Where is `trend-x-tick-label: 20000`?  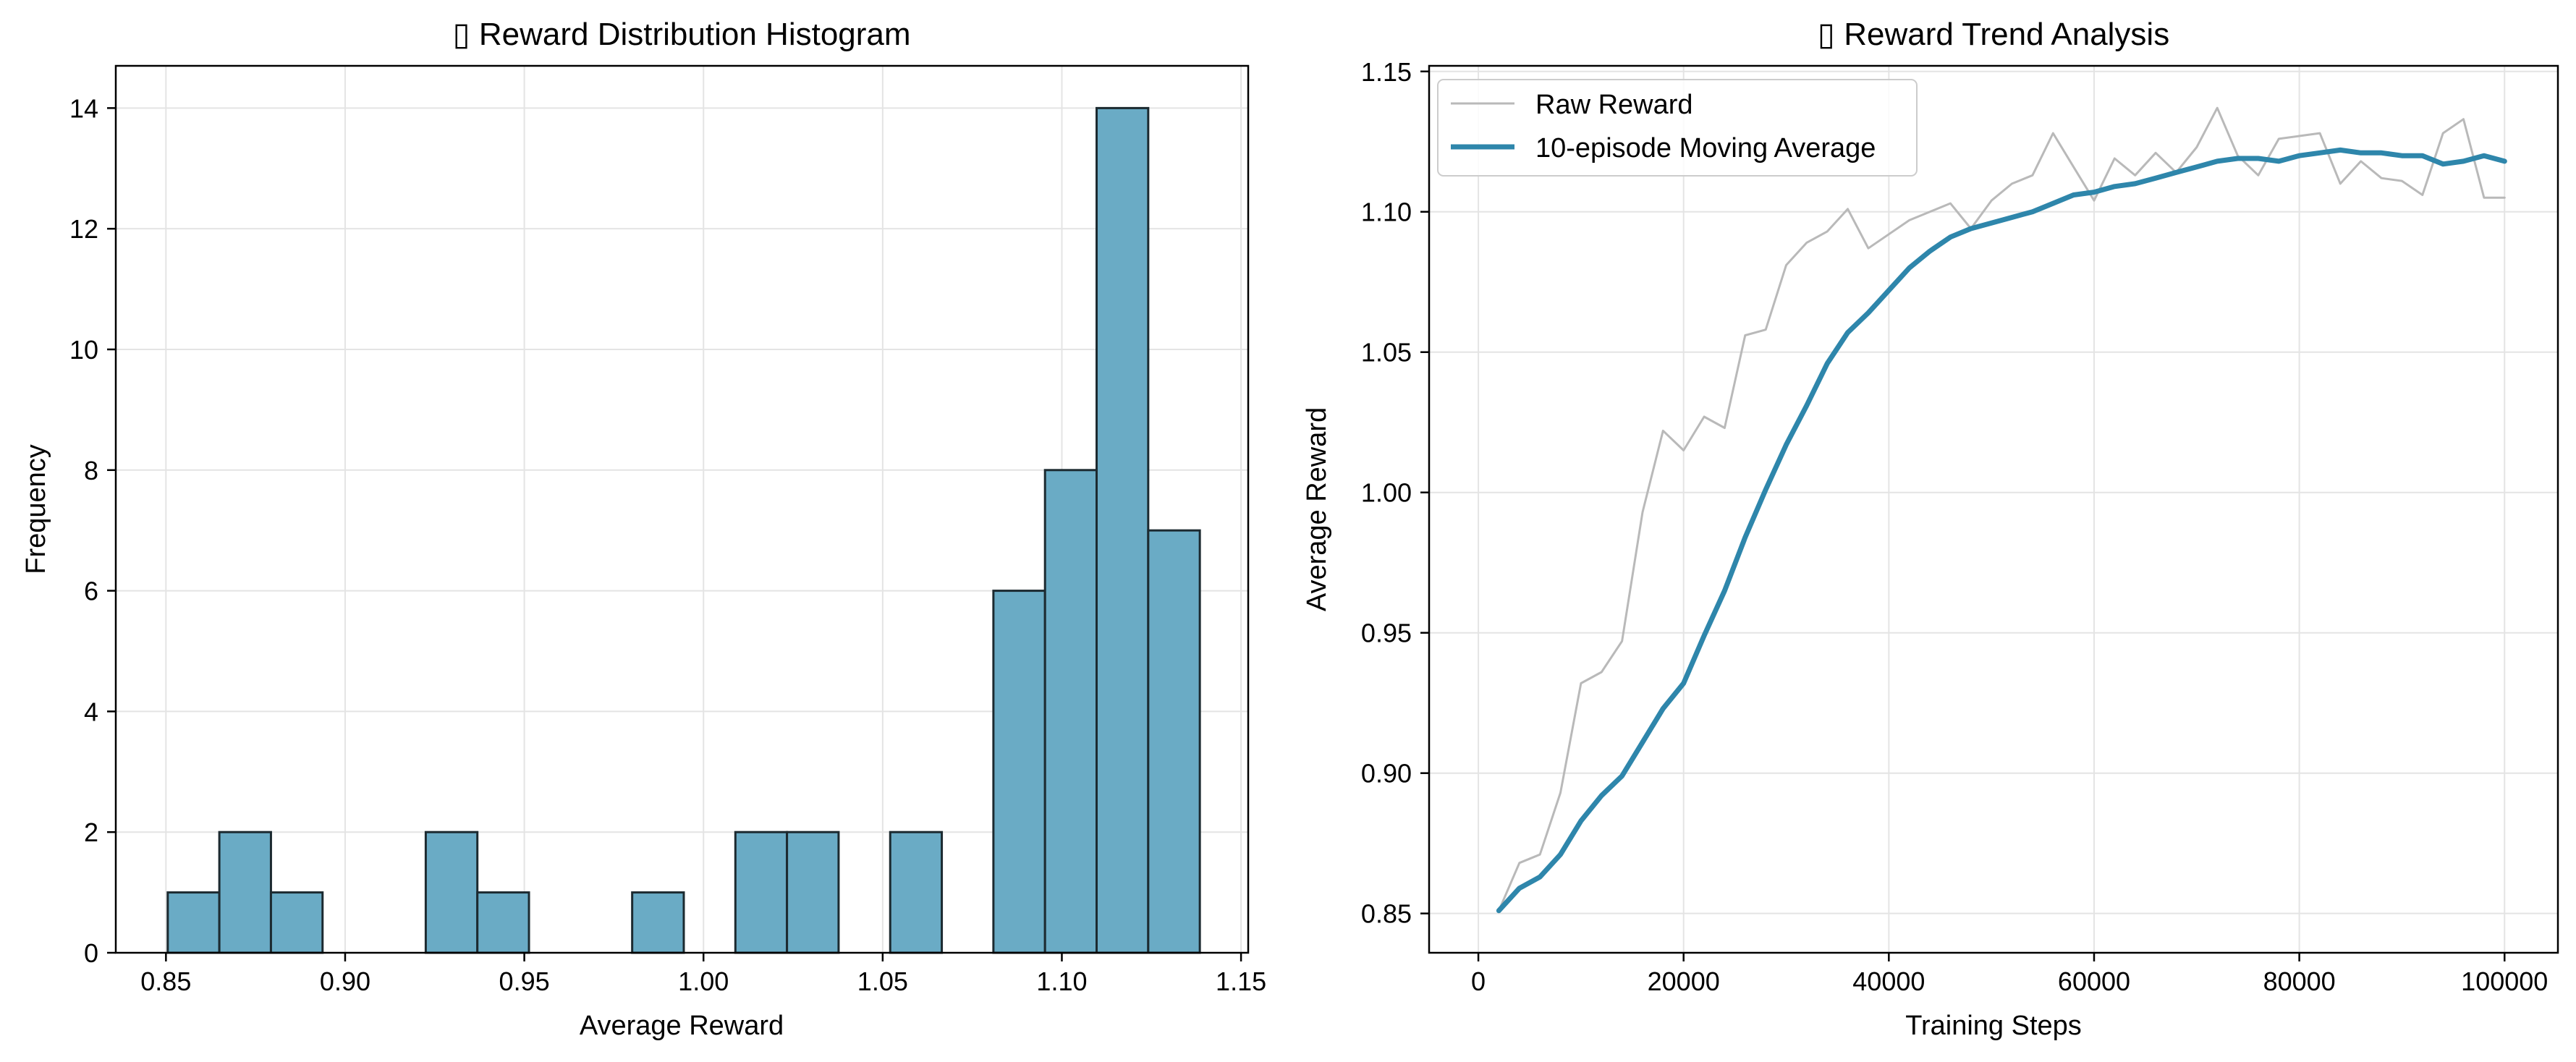
trend-x-tick-label: 20000 is located at coordinates (1684, 981).